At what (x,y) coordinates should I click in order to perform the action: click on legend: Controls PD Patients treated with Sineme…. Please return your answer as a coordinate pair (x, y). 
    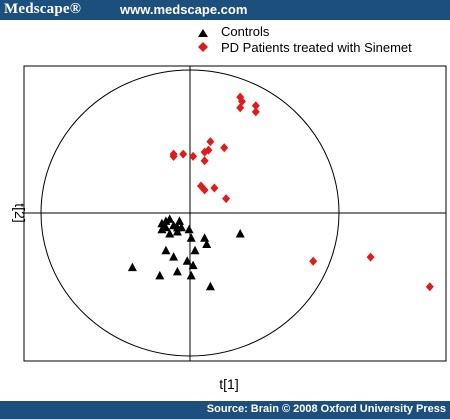
    Looking at the image, I should click on (305, 39).